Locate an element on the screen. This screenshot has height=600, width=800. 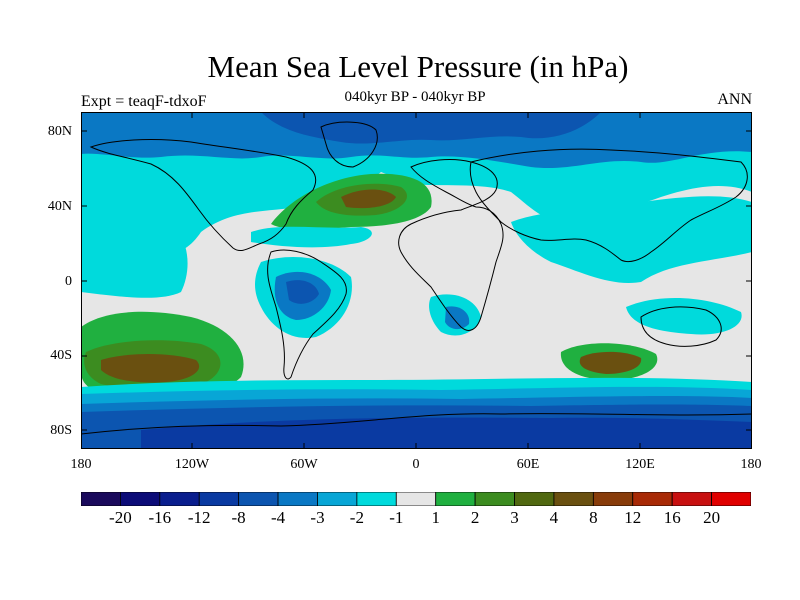
colorbar-label: 1 is located at coordinates (435, 517).